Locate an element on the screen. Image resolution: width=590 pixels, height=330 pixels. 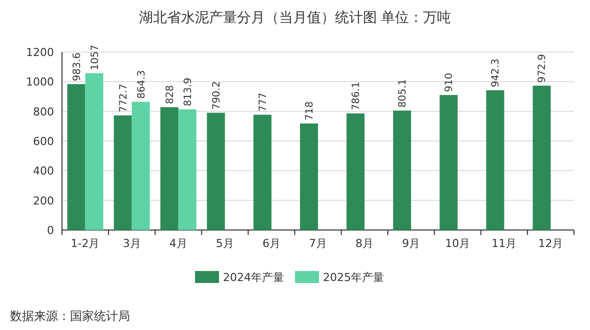
data-label: 805.1 is located at coordinates (403, 93).